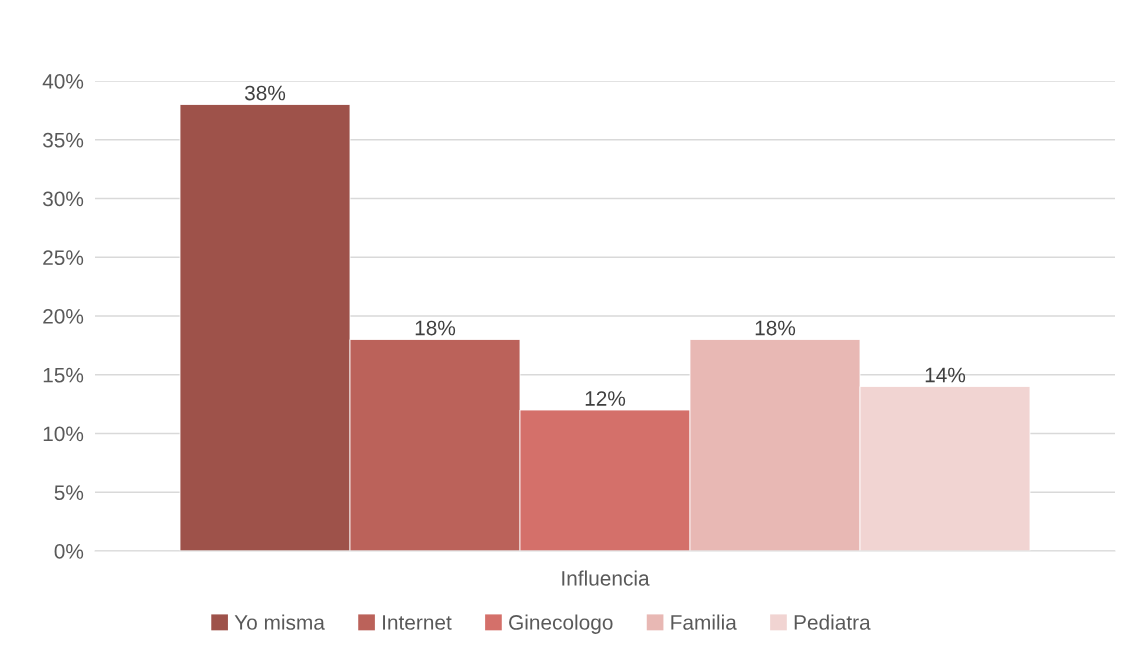 This screenshot has width=1127, height=666. I want to click on legend-label: Ginecologo, so click(561, 624).